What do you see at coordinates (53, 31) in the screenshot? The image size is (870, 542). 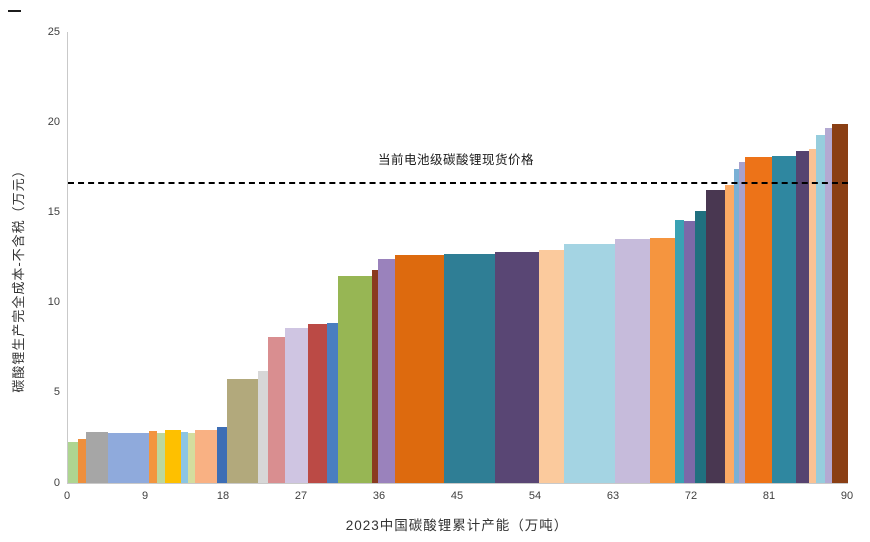 I see `y-tick-label: 25` at bounding box center [53, 31].